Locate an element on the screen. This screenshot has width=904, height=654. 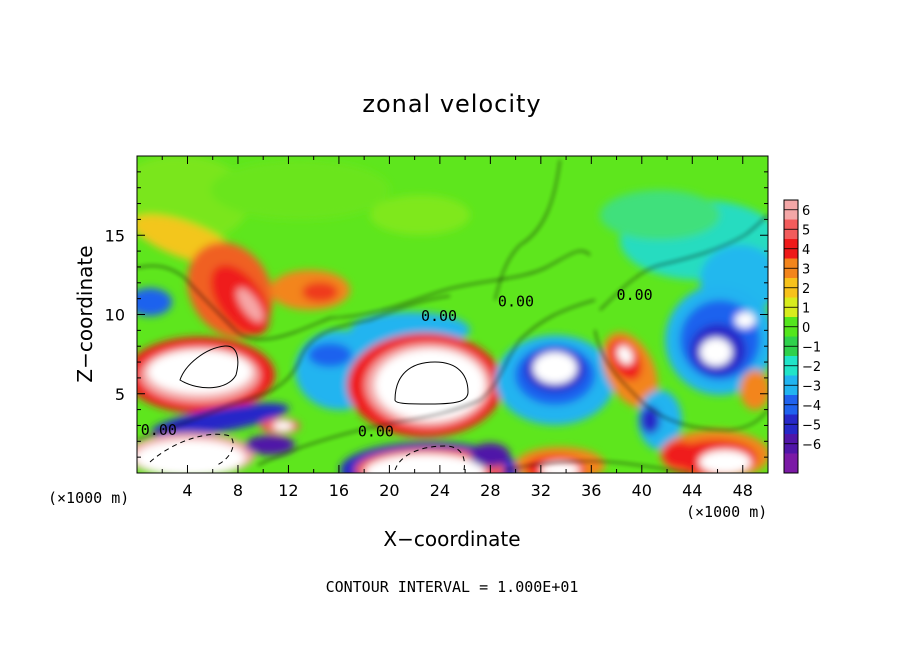
colorbar-label: −3 is located at coordinates (811, 386).